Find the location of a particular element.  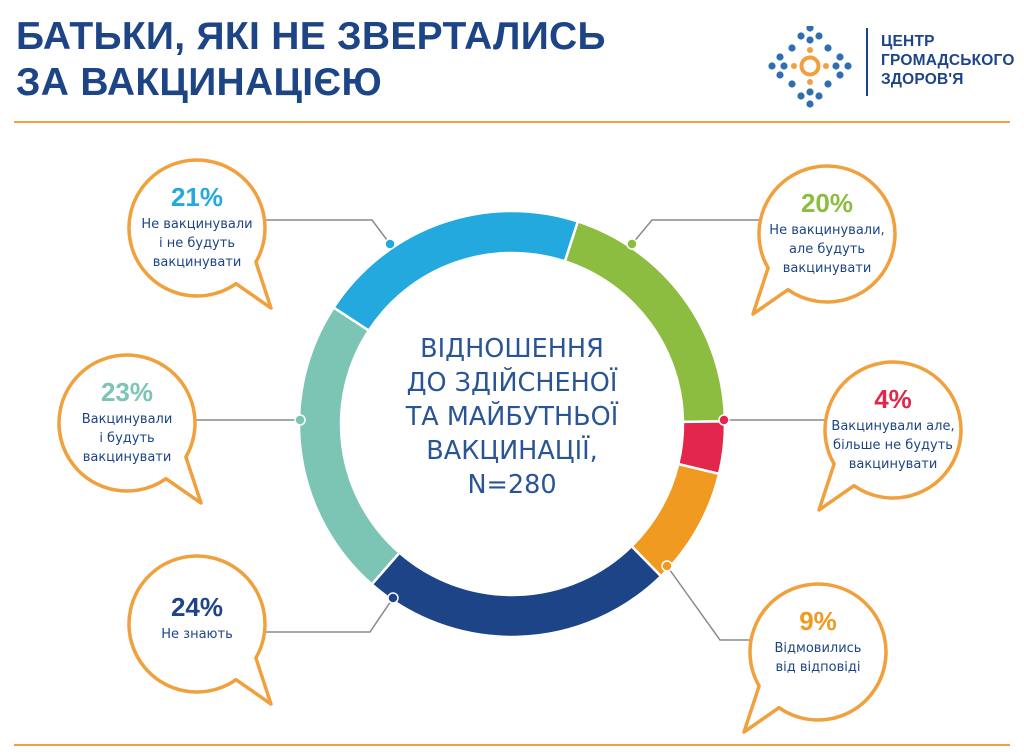

logo-name: ЦЕНТР ГРОМАДСЬКОГО ЗДОРОВ'Я is located at coordinates (948, 60).